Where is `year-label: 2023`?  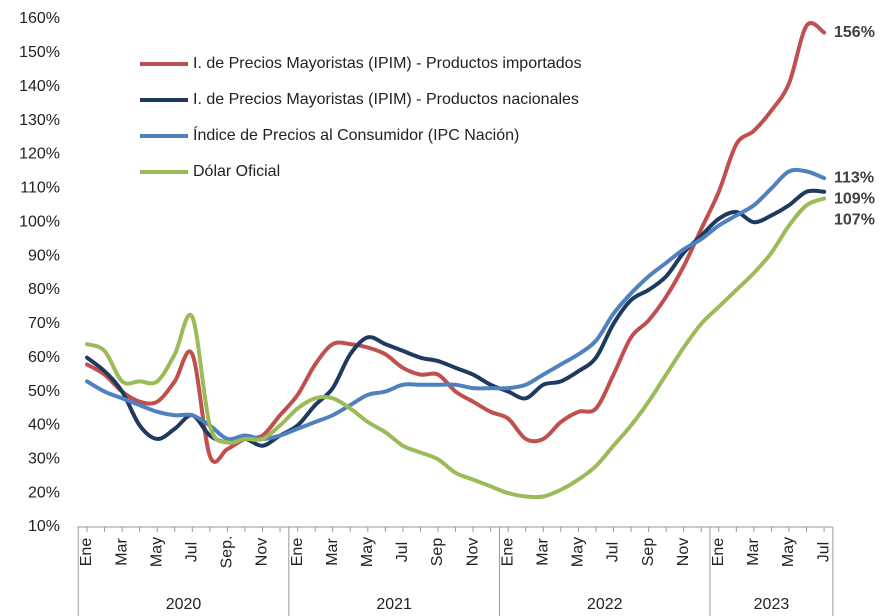
year-label: 2023 is located at coordinates (772, 604).